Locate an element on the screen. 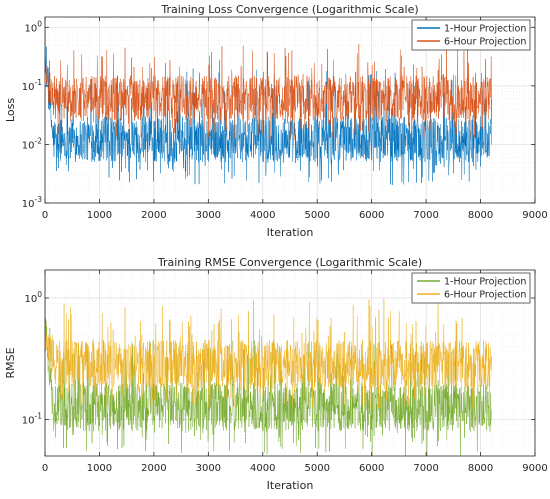 The image size is (550, 499). y-tick-label: 10⁻² is located at coordinates (32, 143).